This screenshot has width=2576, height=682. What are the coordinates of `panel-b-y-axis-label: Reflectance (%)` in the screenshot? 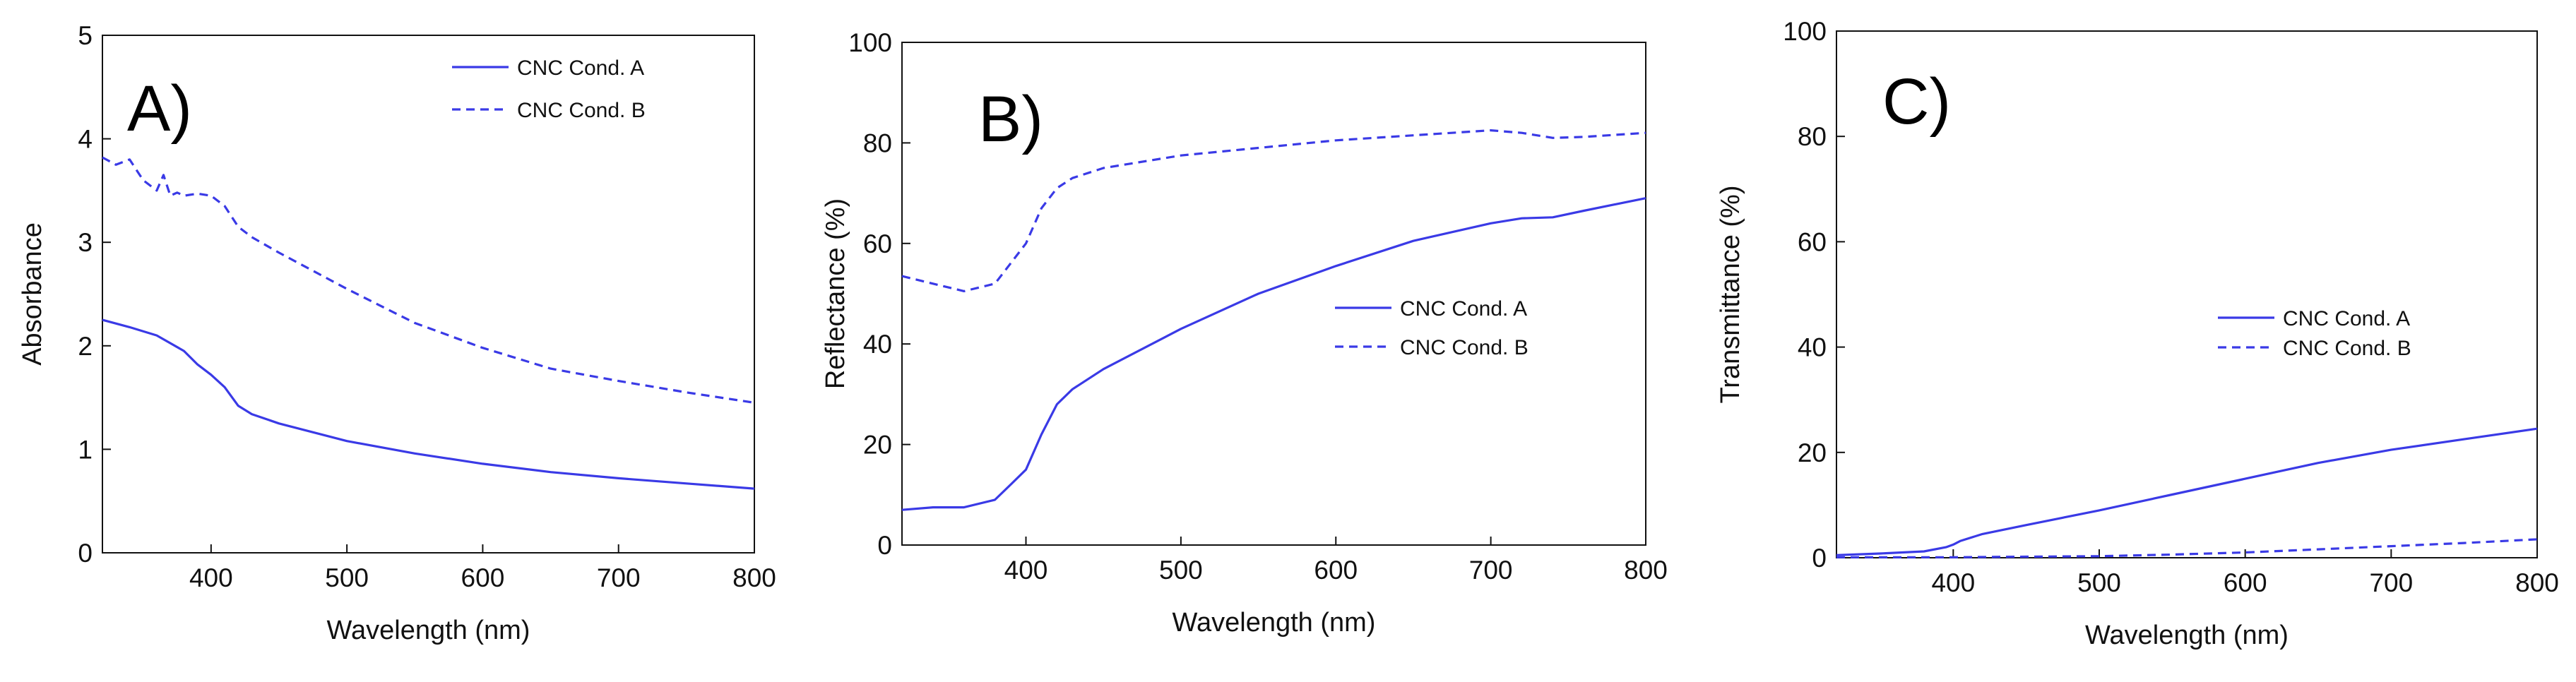 It's located at (835, 293).